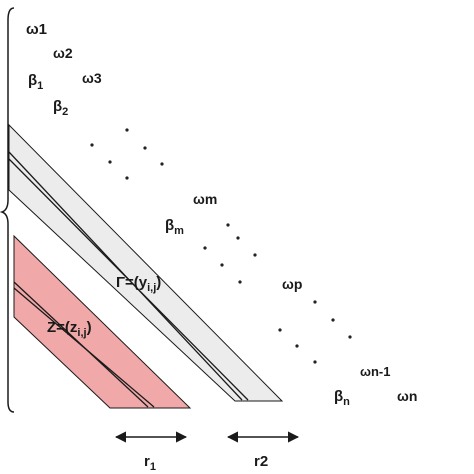 The width and height of the screenshot is (474, 474). I want to click on label-beta-1: β1, so click(35, 82).